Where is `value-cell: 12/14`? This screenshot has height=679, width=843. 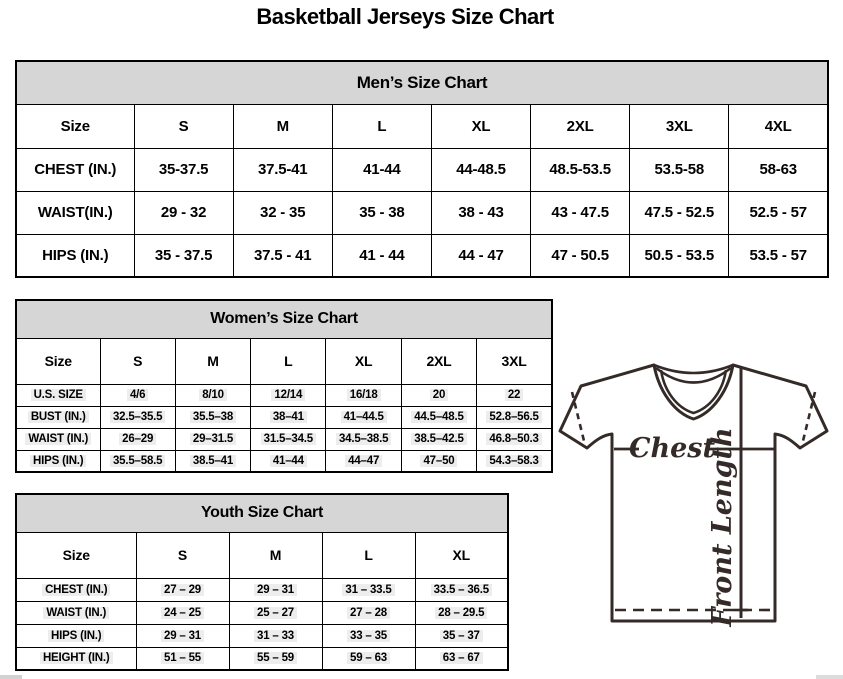
value-cell: 12/14 is located at coordinates (288, 395).